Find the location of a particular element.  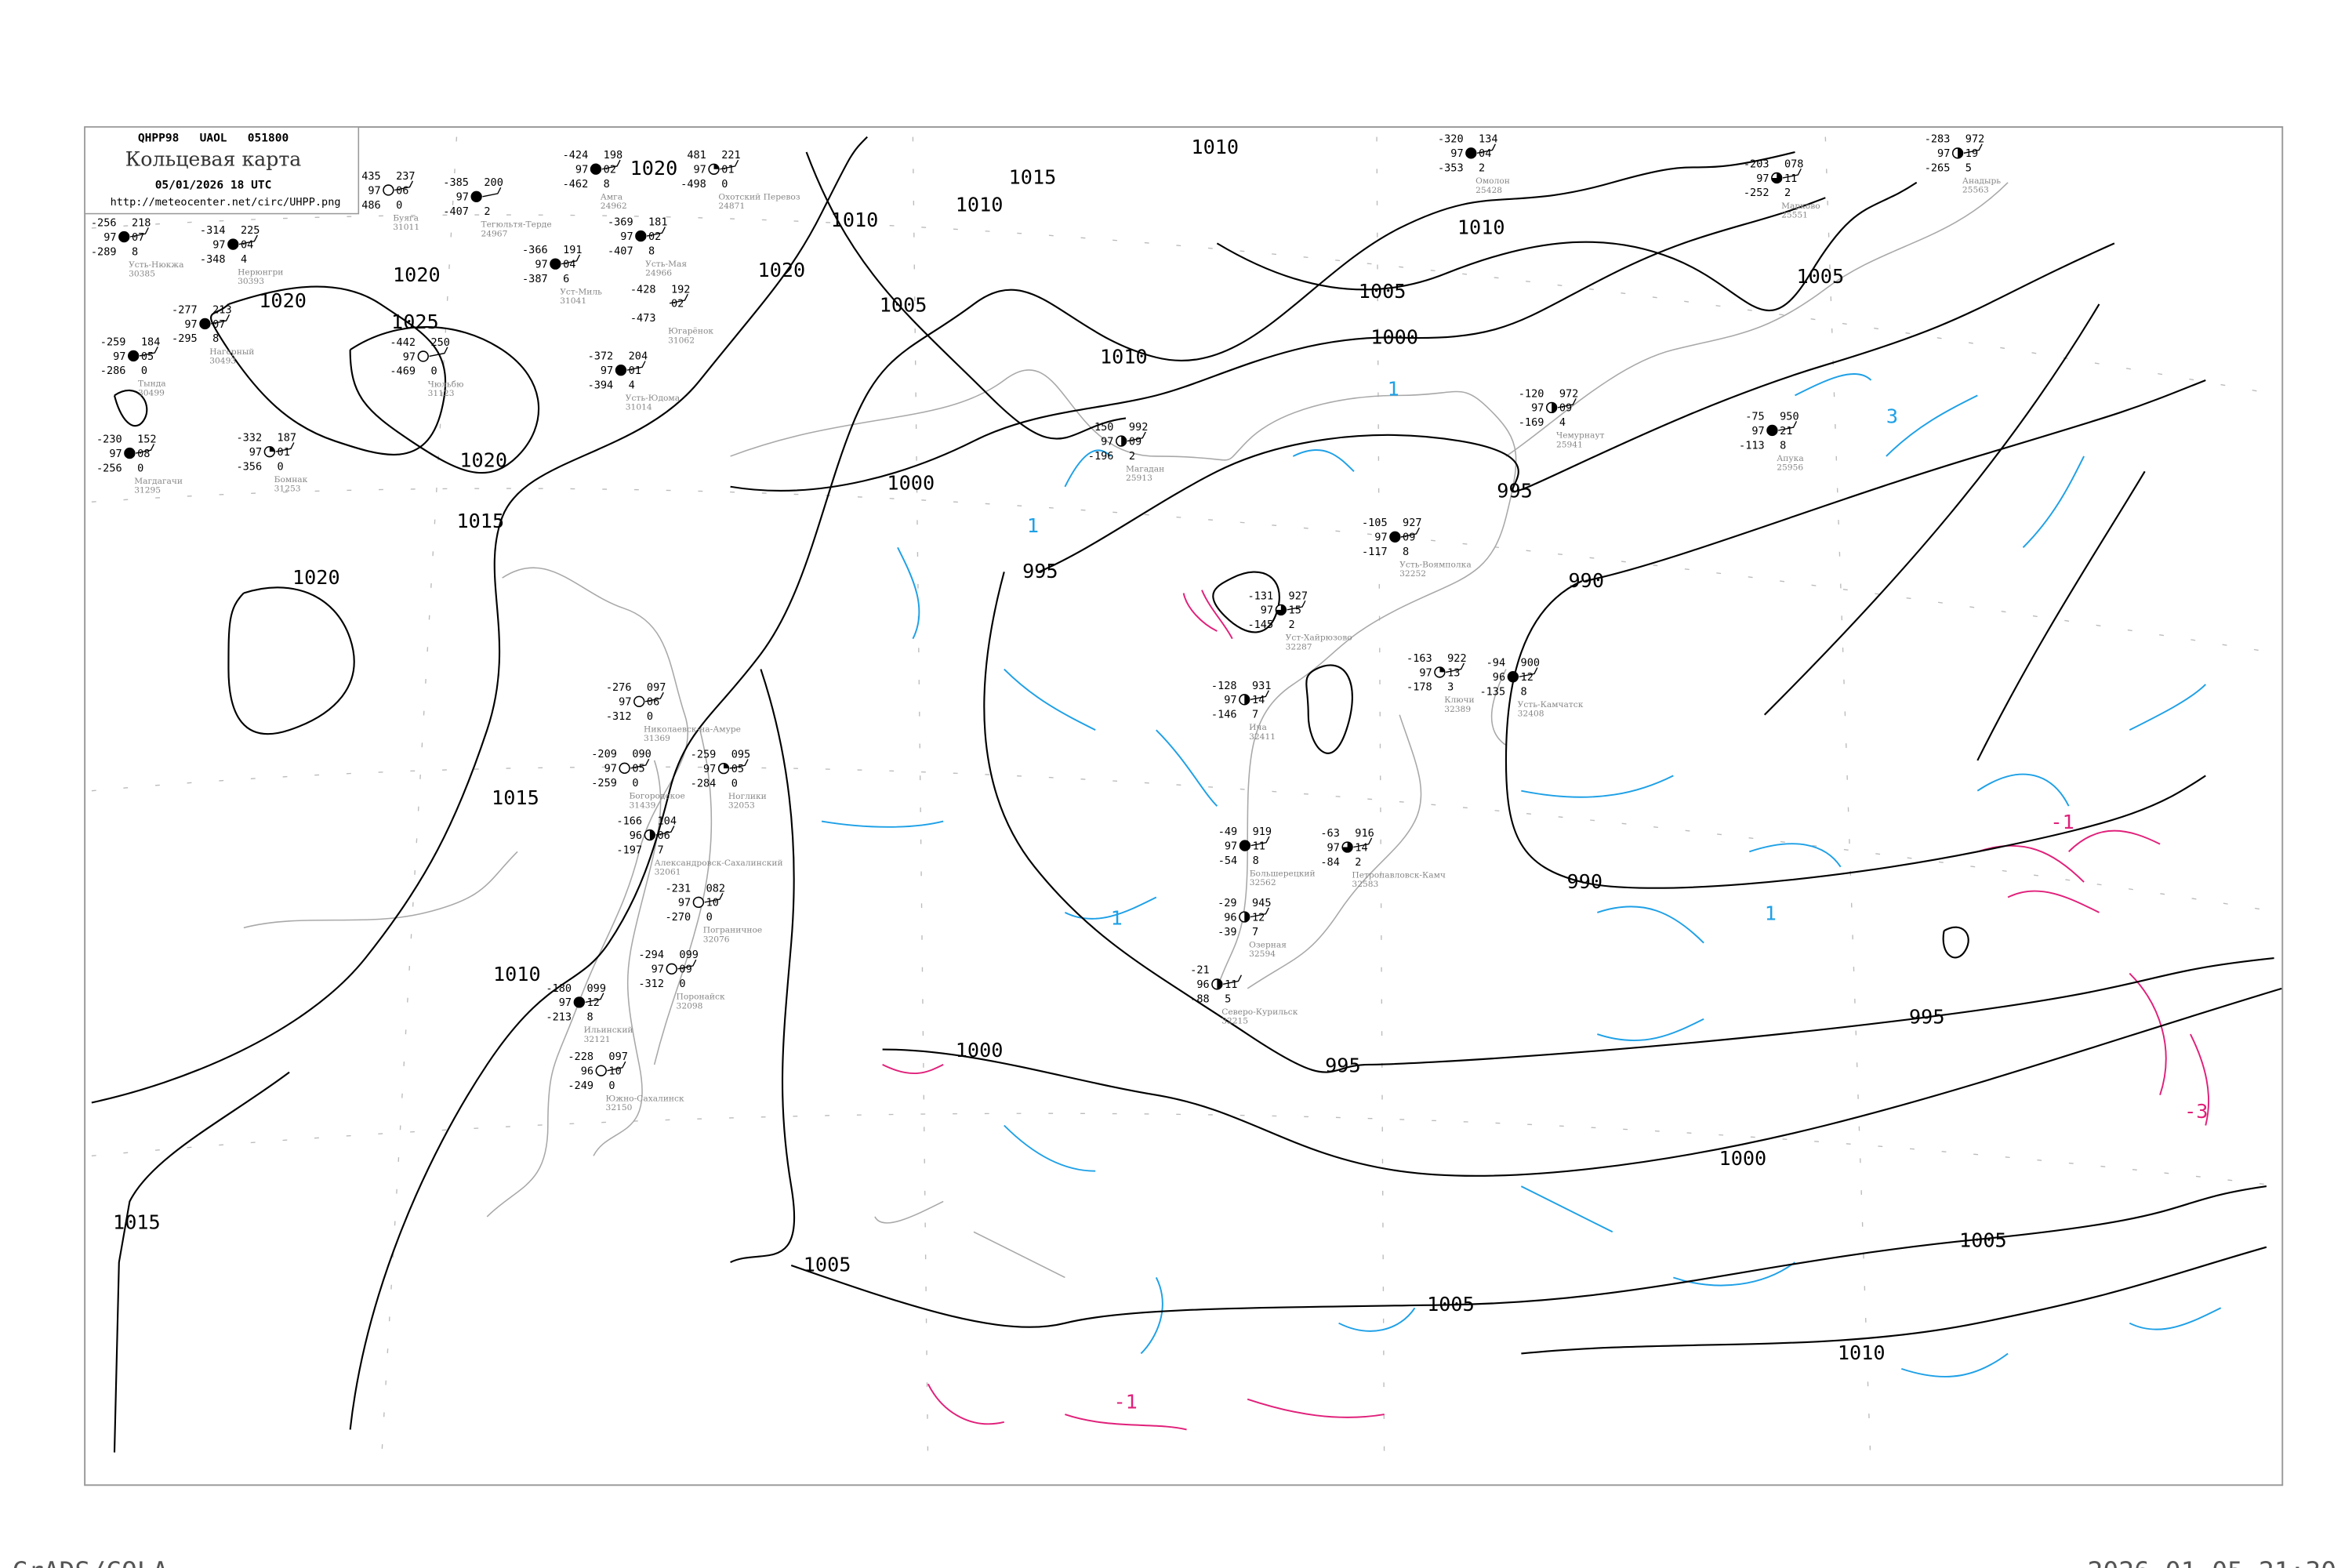

station-value-bl: -256 is located at coordinates (109, 468).